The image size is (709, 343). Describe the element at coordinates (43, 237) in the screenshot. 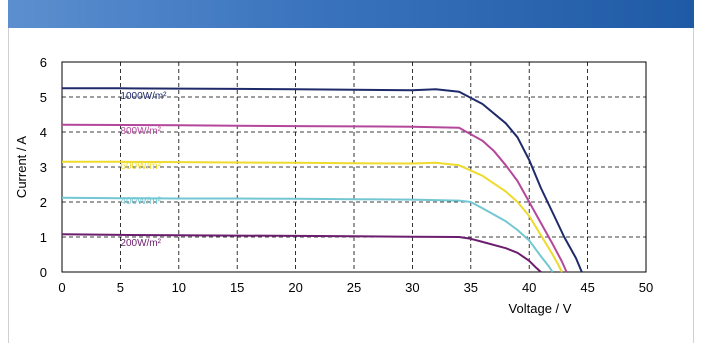

I see `y-tick-label: 1` at that location.